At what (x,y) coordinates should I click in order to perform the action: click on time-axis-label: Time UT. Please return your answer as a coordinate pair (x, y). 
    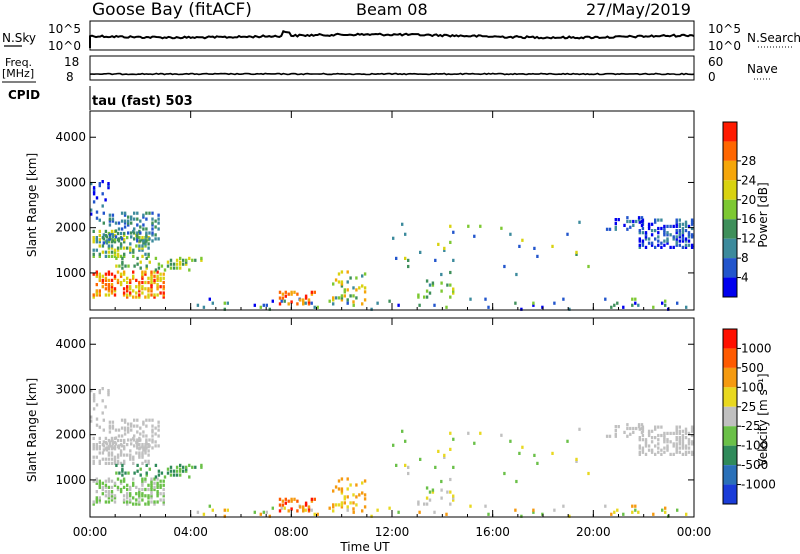
    Looking at the image, I should click on (364, 547).